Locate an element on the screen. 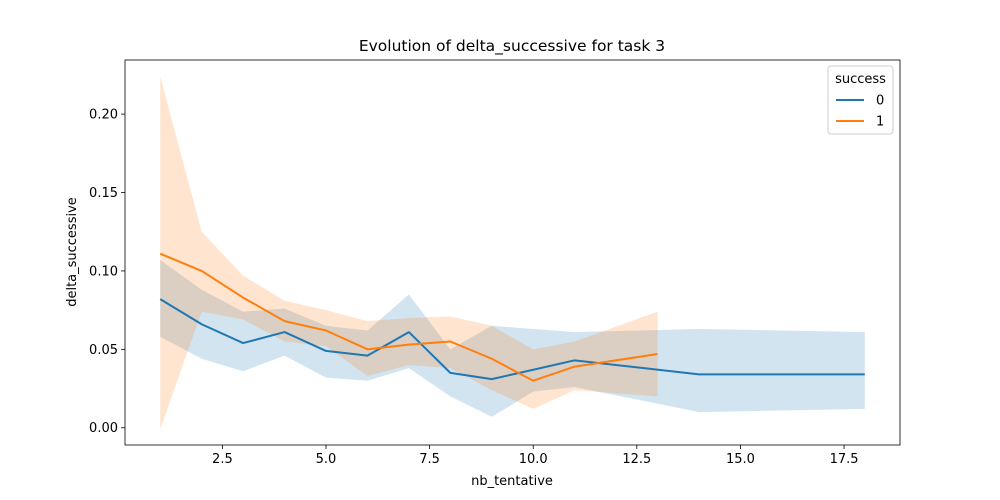  x-axis-label: nb_tentative is located at coordinates (512, 481).